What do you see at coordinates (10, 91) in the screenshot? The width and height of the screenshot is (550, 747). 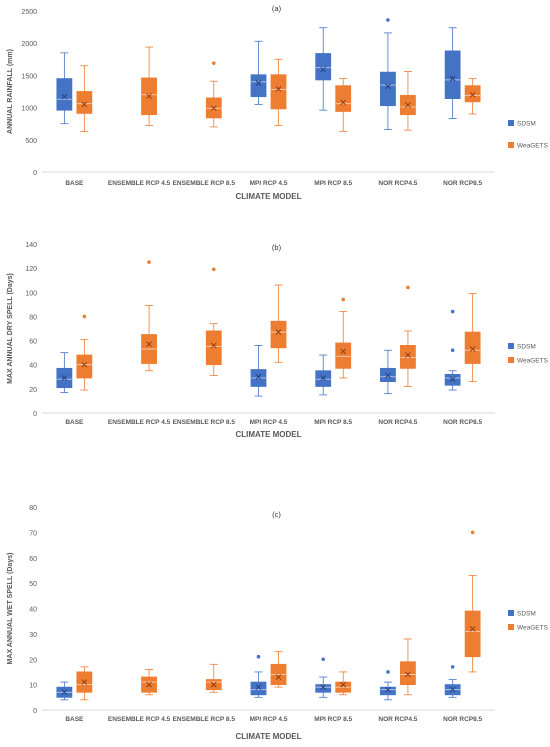 I see `y-axis-title: ANNUAL RAINFALL (mm)` at bounding box center [10, 91].